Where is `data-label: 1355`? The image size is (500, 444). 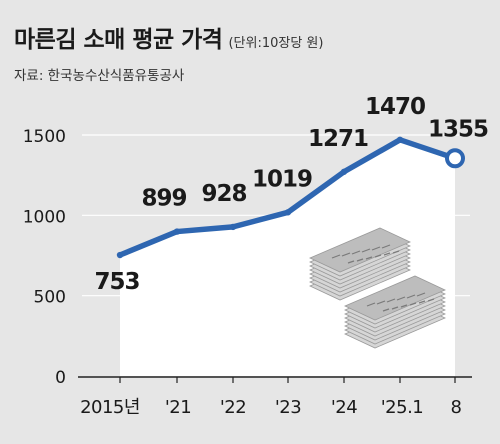 data-label: 1355 is located at coordinates (458, 129).